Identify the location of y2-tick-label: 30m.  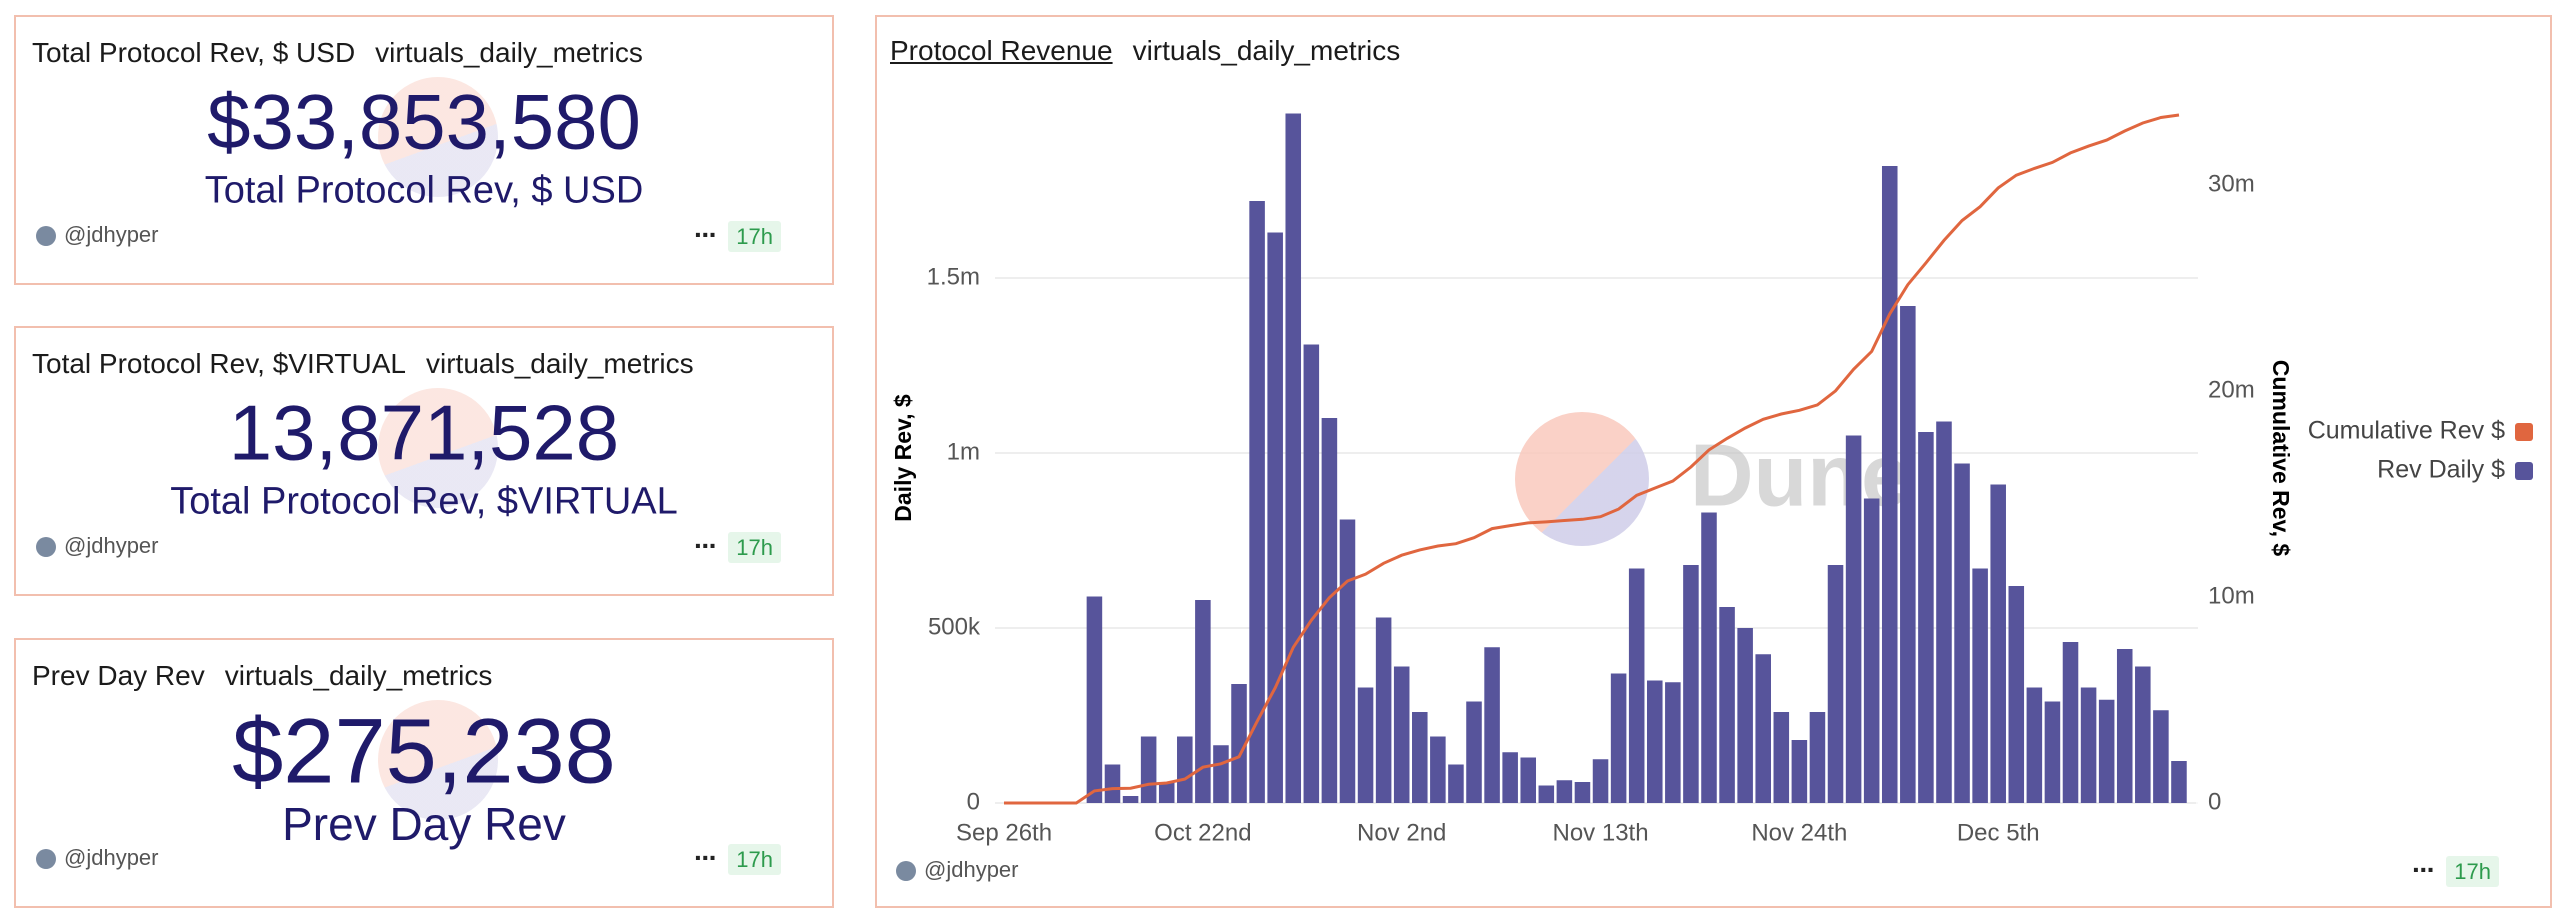
(2231, 184).